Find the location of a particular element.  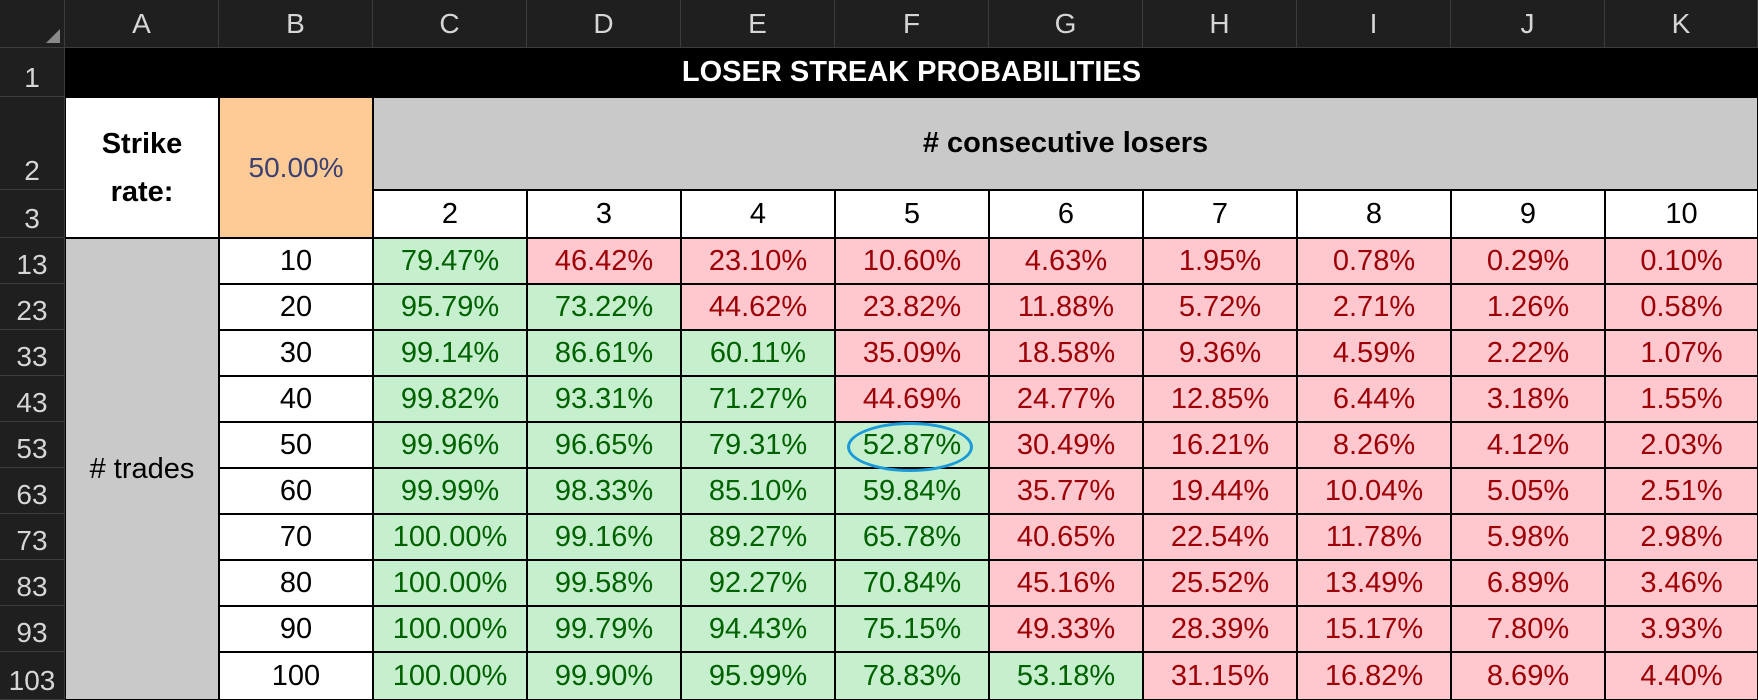

probability-cell: 5.72% is located at coordinates (1220, 307).